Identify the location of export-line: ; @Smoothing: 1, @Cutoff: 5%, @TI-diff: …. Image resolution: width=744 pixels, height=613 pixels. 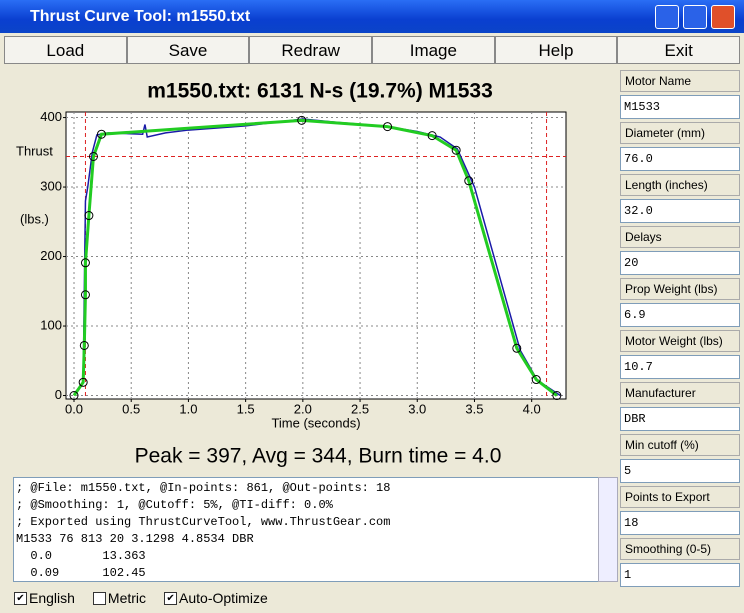
(174, 505).